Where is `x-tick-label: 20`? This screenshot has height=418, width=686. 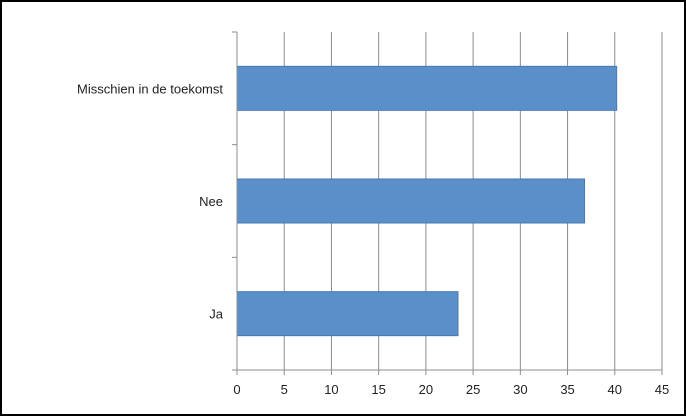
x-tick-label: 20 is located at coordinates (426, 389).